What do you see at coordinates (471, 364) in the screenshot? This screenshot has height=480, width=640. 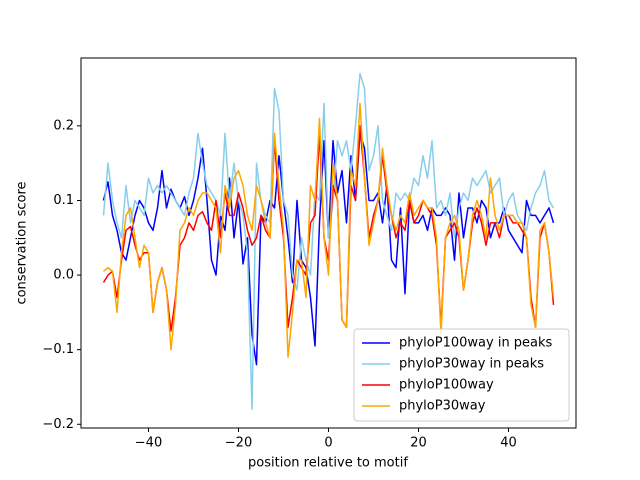 I see `legend-label: phyloP30way in peaks` at bounding box center [471, 364].